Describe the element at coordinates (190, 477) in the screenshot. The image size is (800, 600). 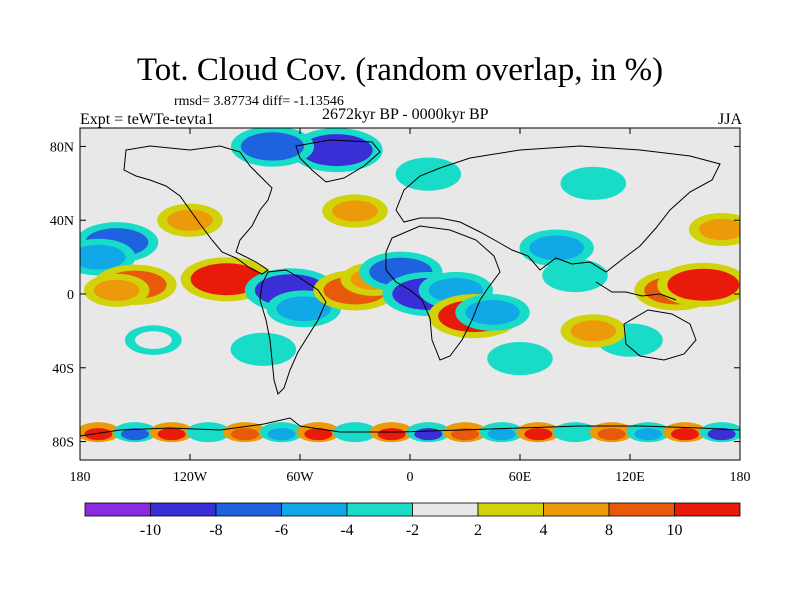
I see `lon-tick-label: 120W` at that location.